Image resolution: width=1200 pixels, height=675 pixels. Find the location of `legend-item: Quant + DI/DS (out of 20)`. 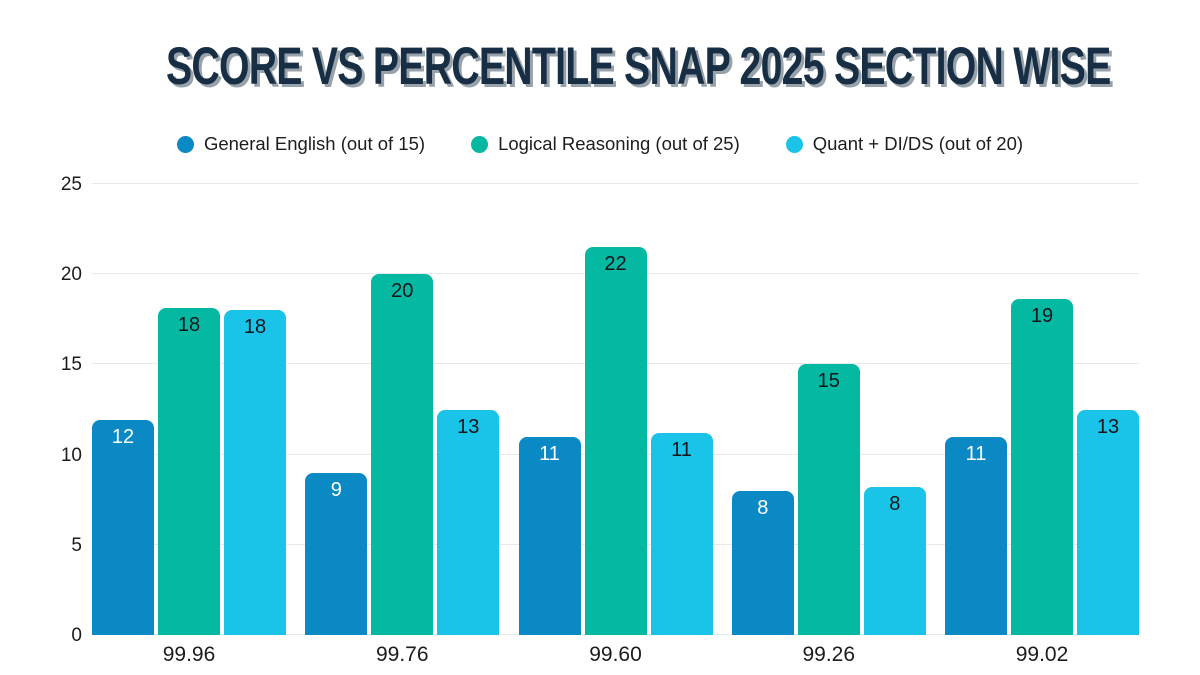

legend-item: Quant + DI/DS (out of 20) is located at coordinates (904, 144).